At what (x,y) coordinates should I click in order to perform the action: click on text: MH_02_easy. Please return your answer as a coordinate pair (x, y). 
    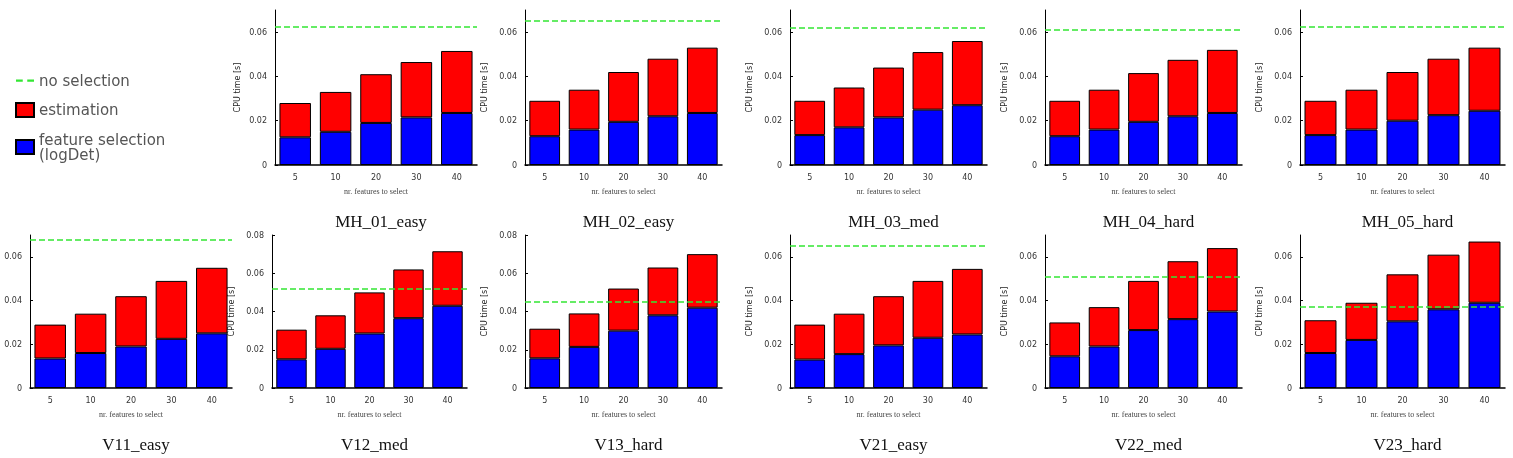
    Looking at the image, I should click on (628, 221).